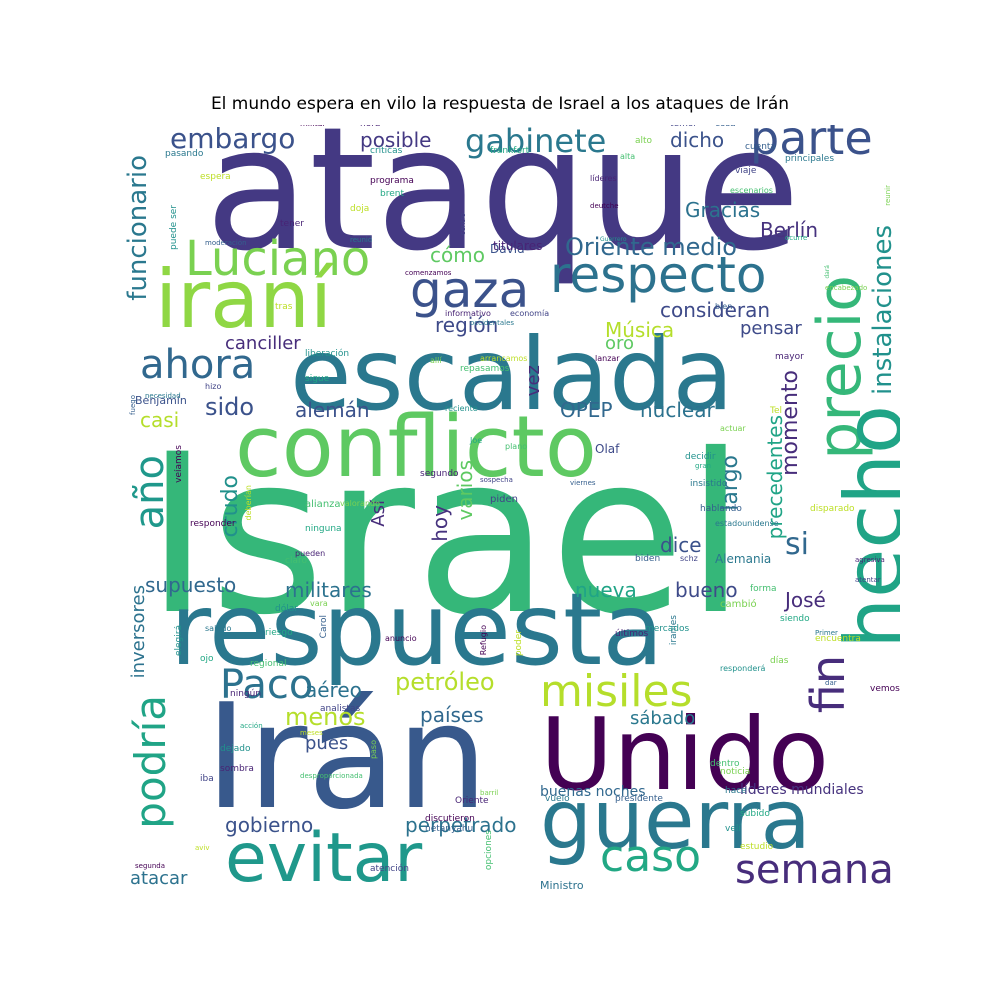 This screenshot has width=1000, height=1000. Describe the element at coordinates (284, 307) in the screenshot. I see `cloud-word-small: tras` at that location.